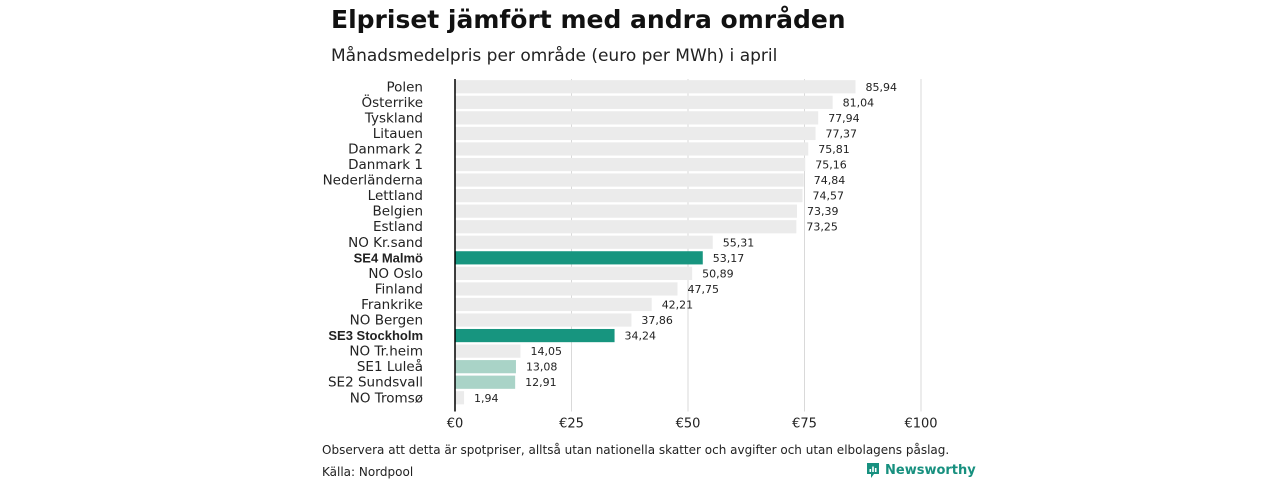 This screenshot has height=480, width=1280. What do you see at coordinates (386, 398) in the screenshot?
I see `category-label: NO Tromsø` at bounding box center [386, 398].